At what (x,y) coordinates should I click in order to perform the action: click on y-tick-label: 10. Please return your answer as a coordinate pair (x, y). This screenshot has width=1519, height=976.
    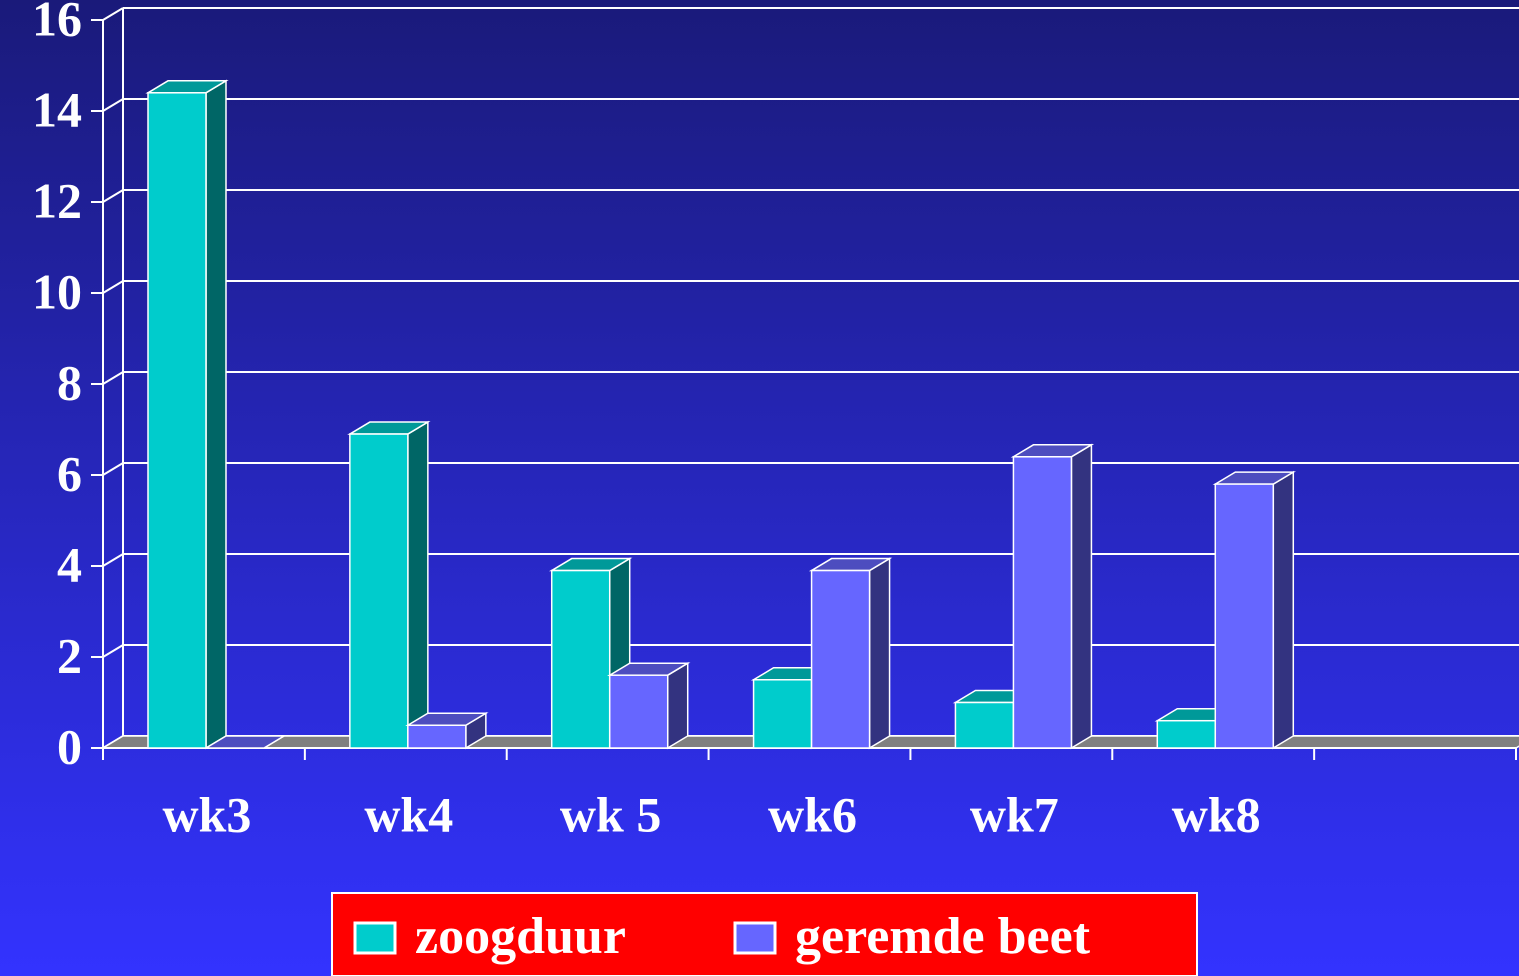
    Looking at the image, I should click on (57, 291).